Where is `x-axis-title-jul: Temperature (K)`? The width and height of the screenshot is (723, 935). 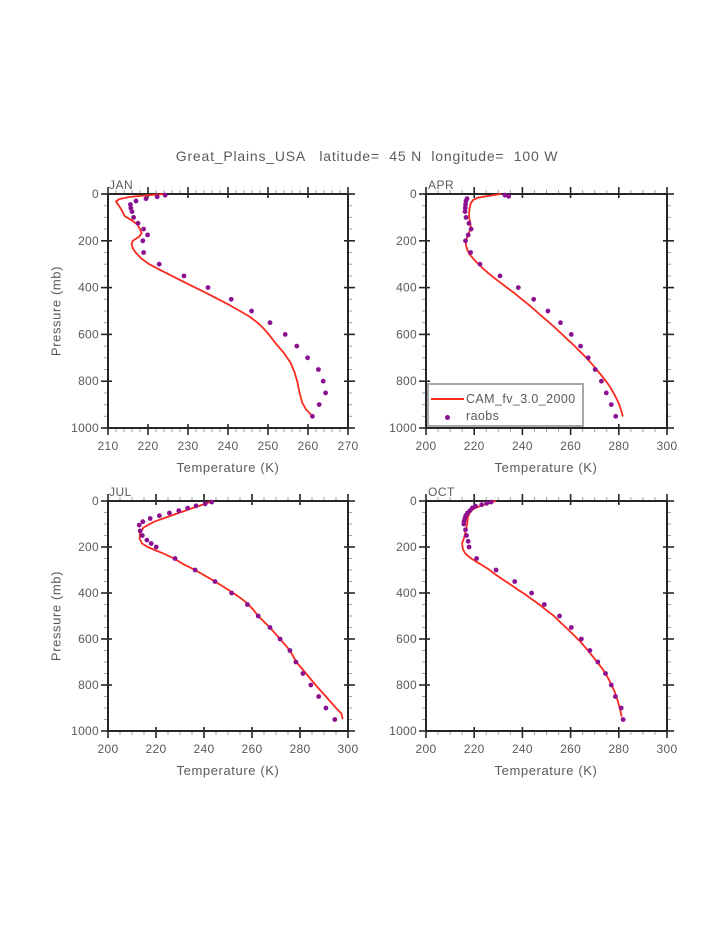 x-axis-title-jul: Temperature (K) is located at coordinates (228, 770).